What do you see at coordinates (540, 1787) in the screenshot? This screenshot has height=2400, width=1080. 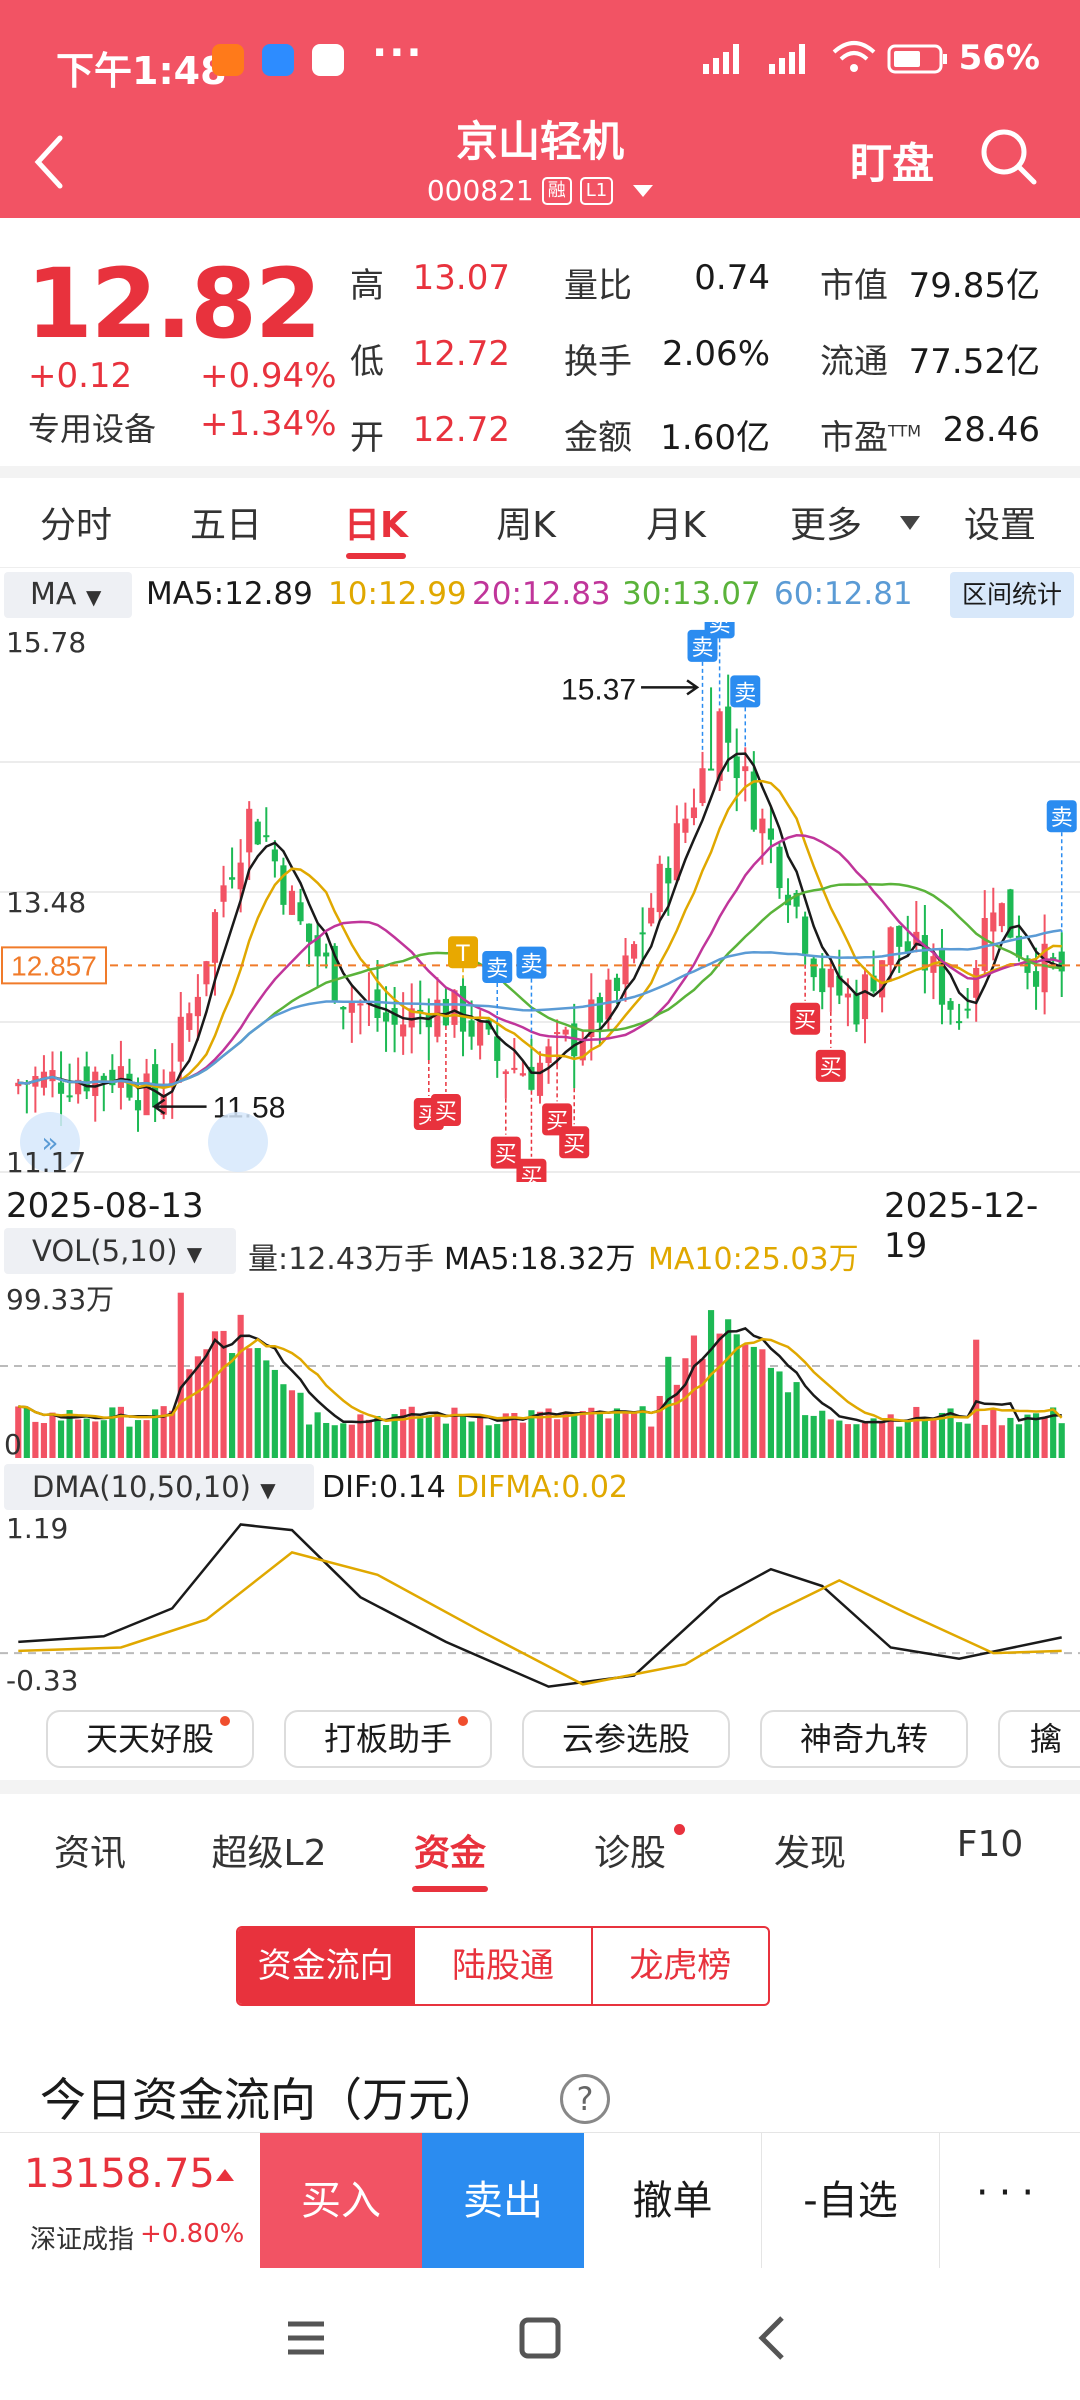 I see `divider` at bounding box center [540, 1787].